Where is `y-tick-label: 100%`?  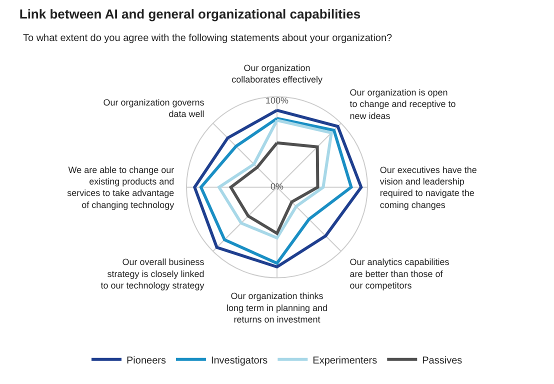 y-tick-label: 100% is located at coordinates (277, 100).